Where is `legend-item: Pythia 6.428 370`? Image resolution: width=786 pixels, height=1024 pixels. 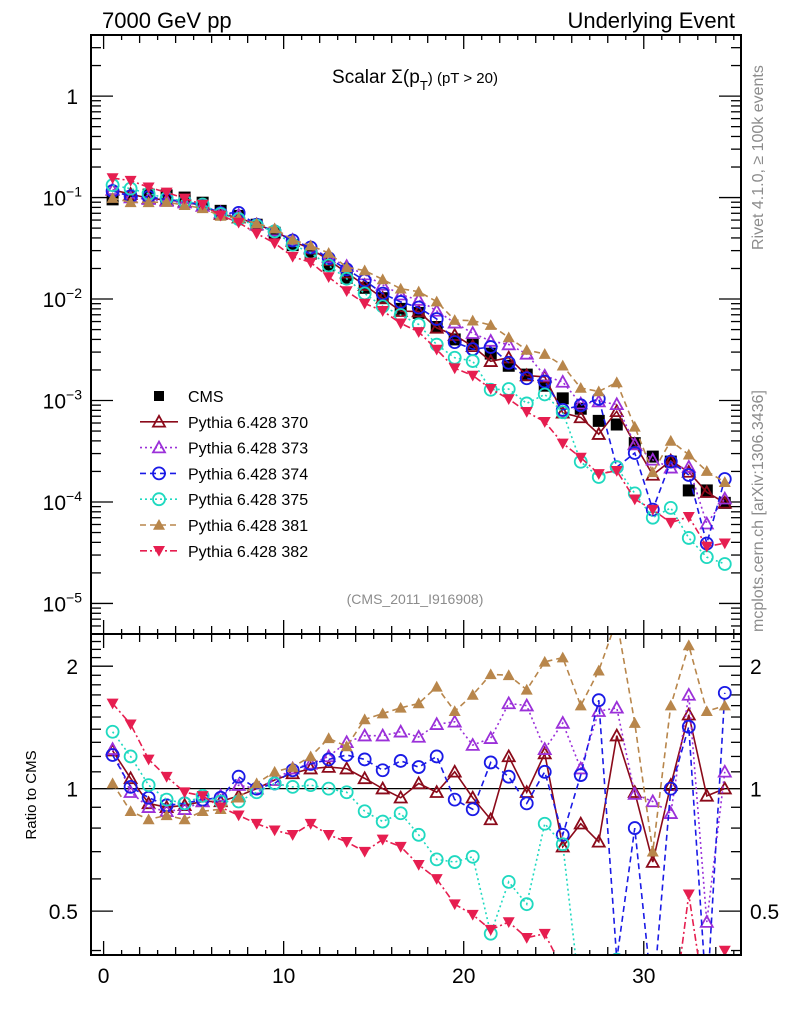 legend-item: Pythia 6.428 370 is located at coordinates (224, 422).